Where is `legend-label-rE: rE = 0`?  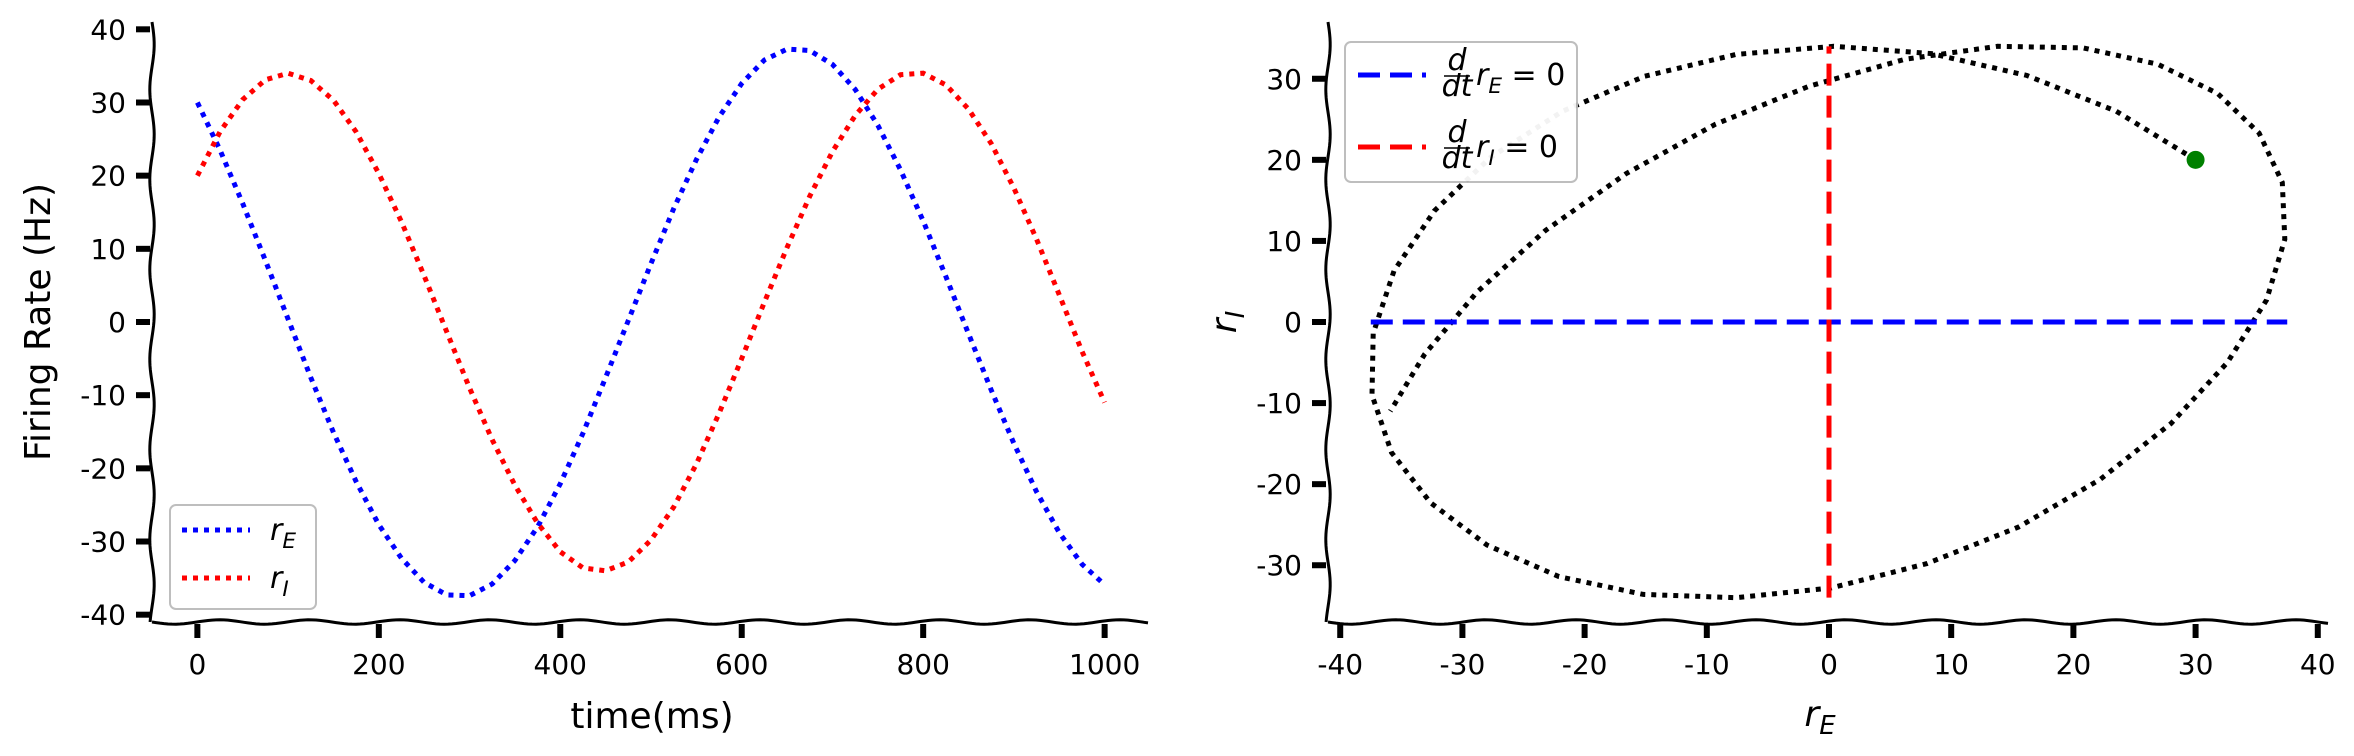 legend-label-rE: rE = 0 is located at coordinates (1520, 78).